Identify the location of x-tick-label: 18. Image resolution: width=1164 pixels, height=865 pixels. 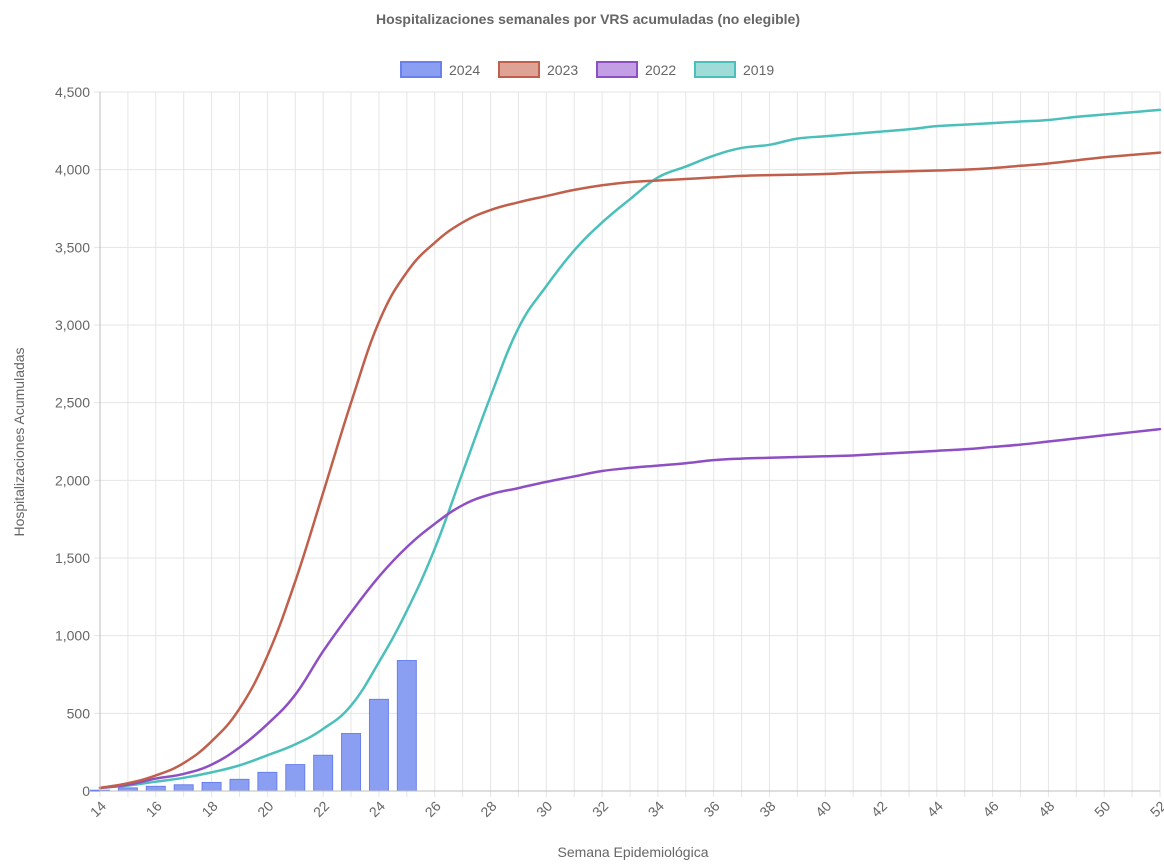
(209, 809).